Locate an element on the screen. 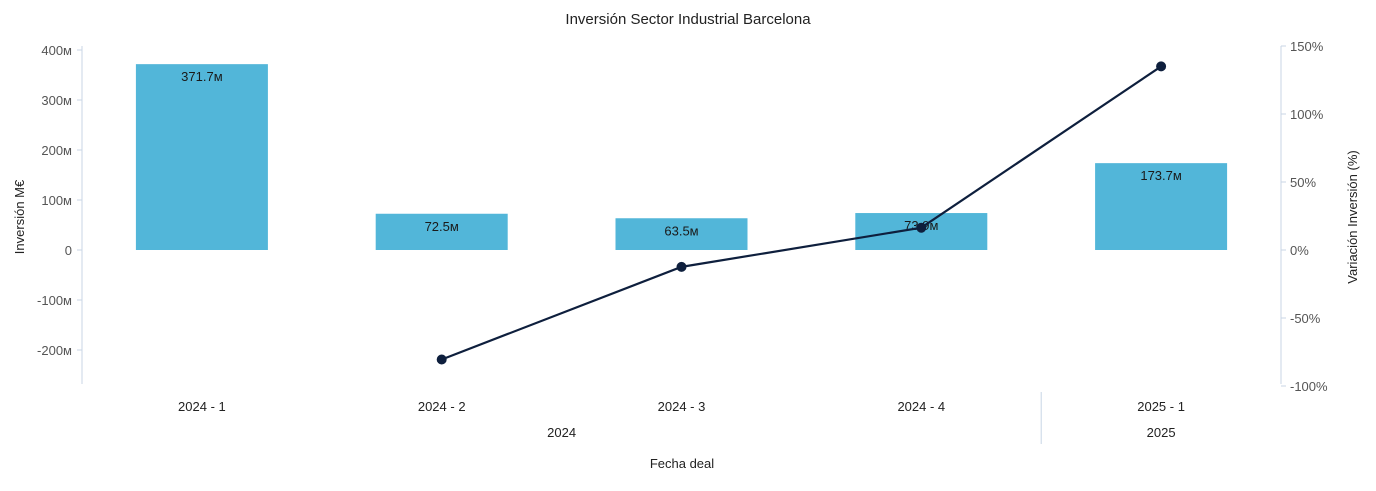 The width and height of the screenshot is (1376, 491). x-tick-label: 2024 - 2 is located at coordinates (442, 406).